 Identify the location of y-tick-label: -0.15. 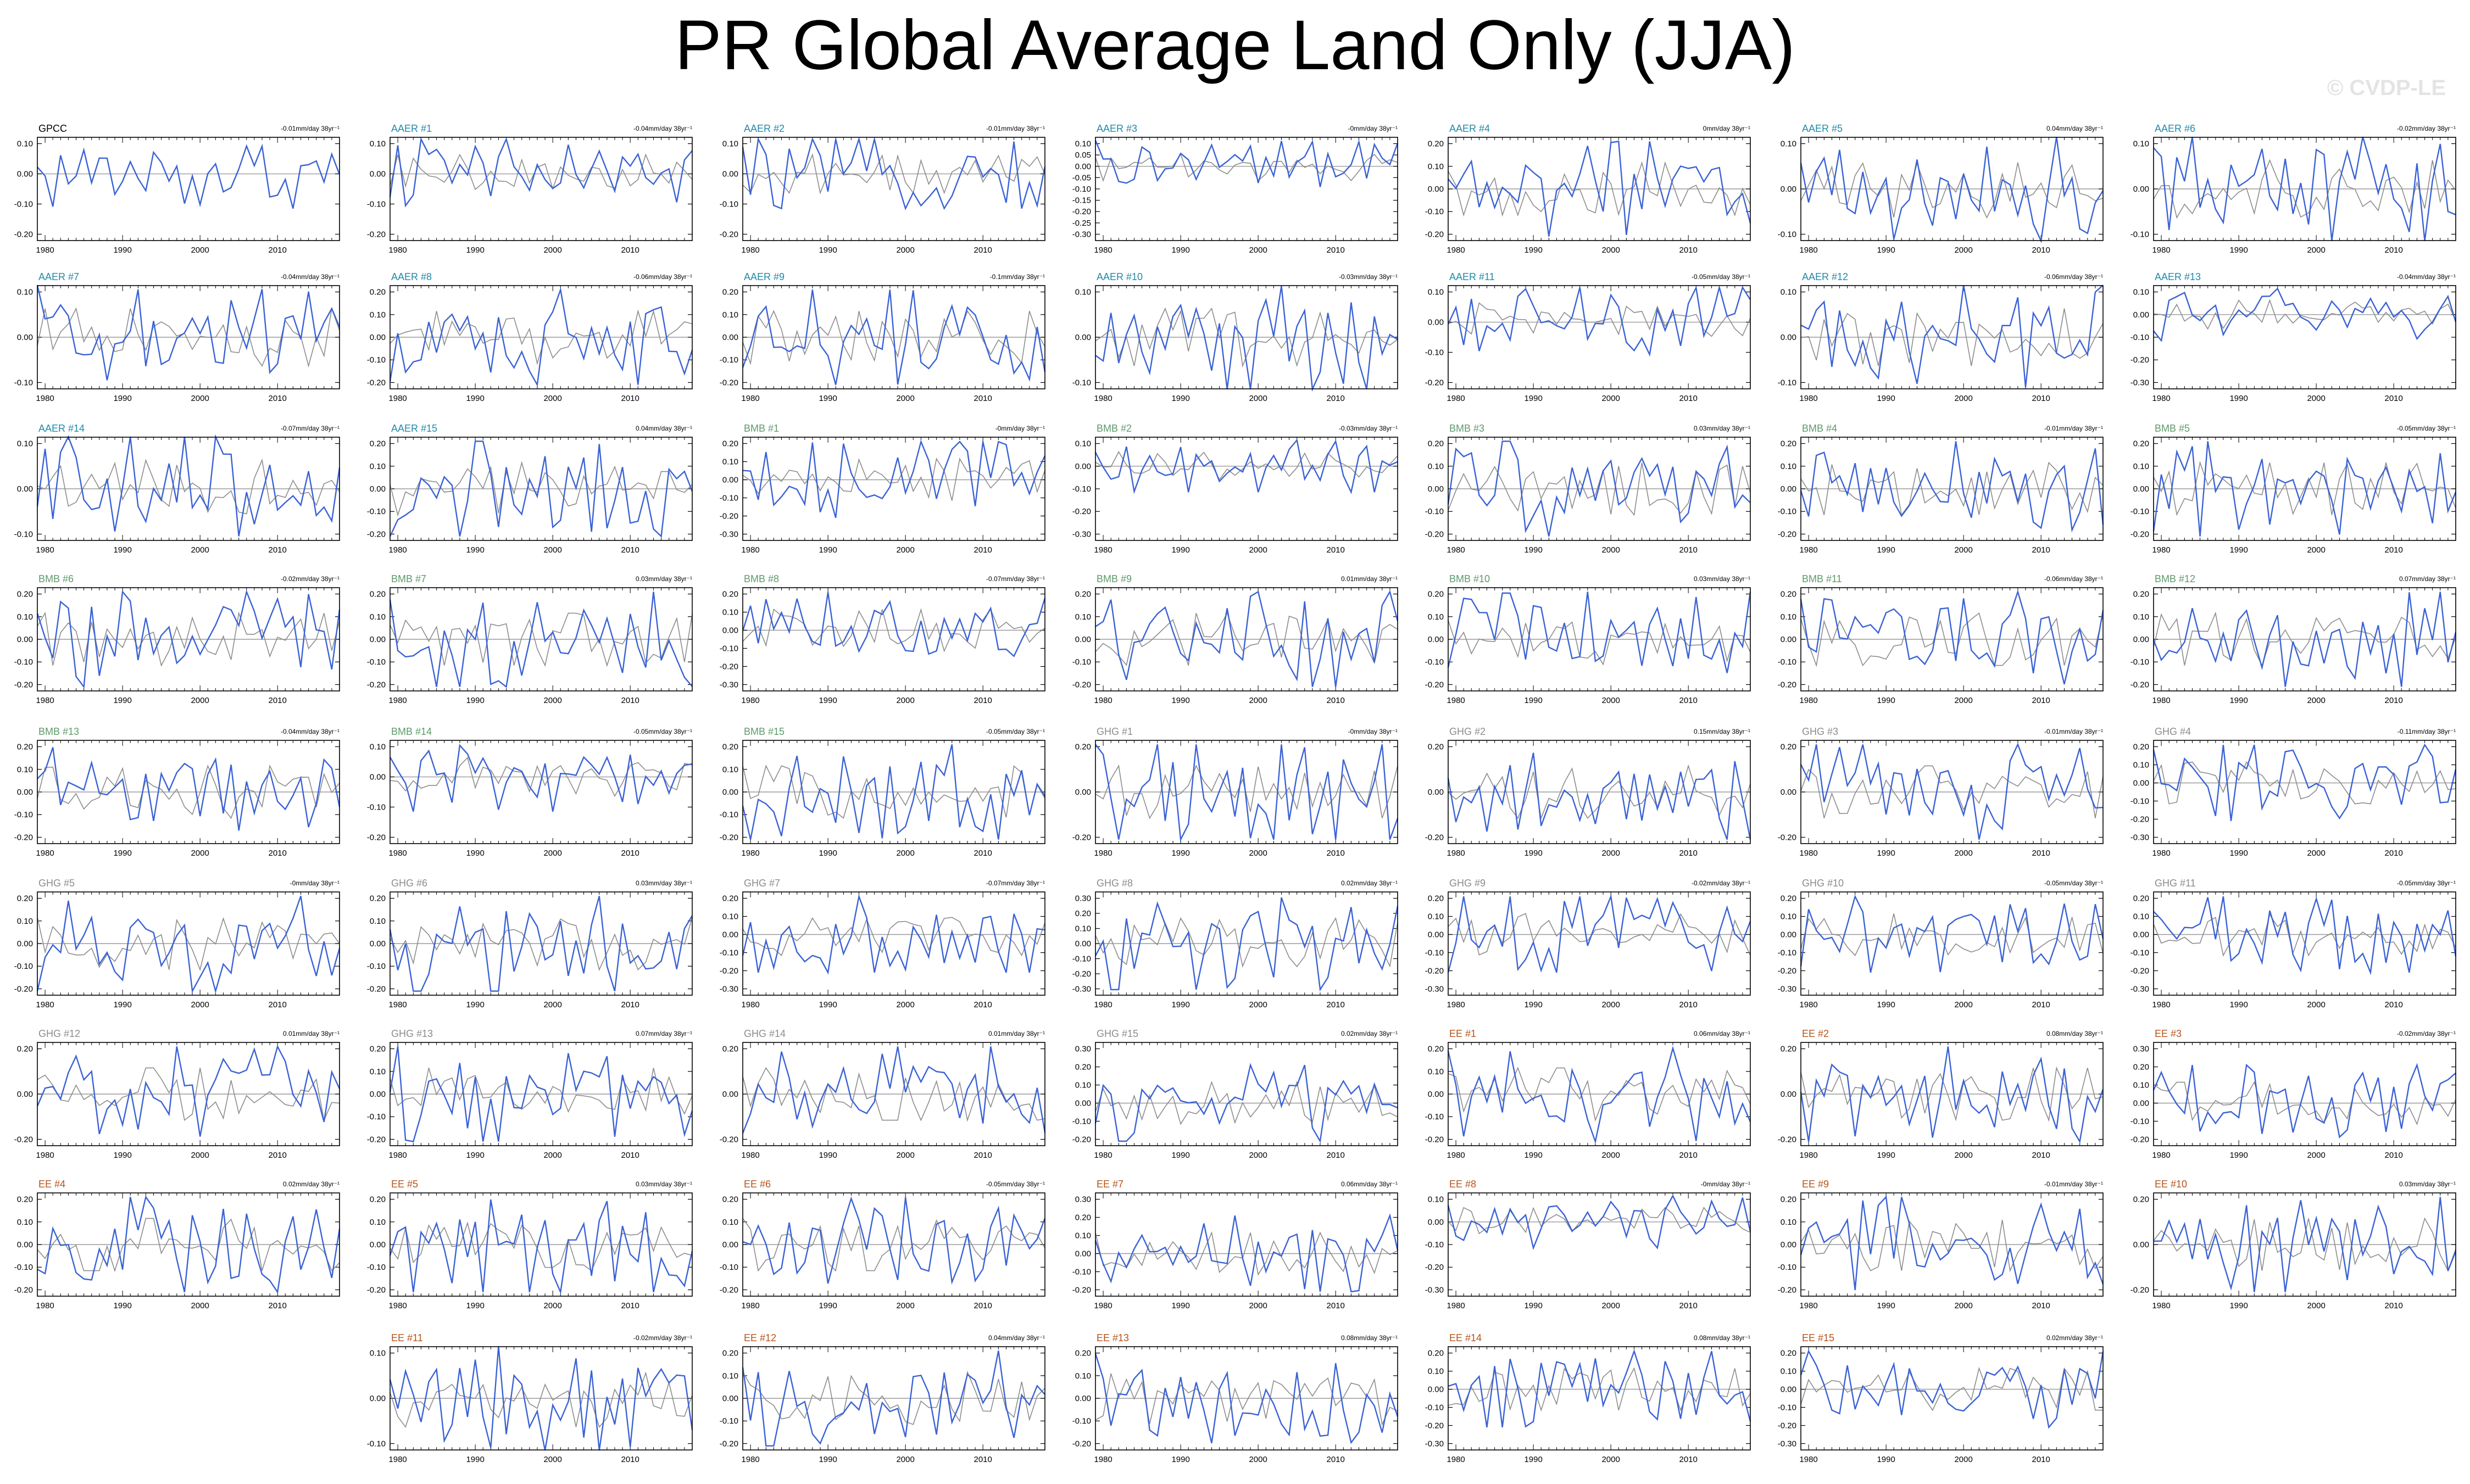
(1081, 200).